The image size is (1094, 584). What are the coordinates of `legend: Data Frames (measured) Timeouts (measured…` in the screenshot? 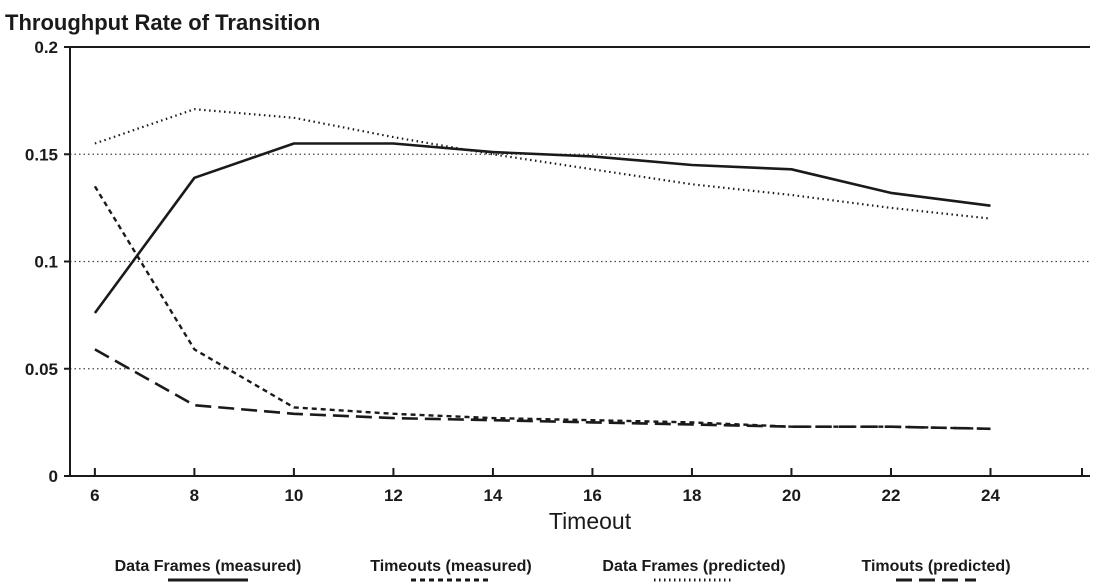 It's located at (563, 570).